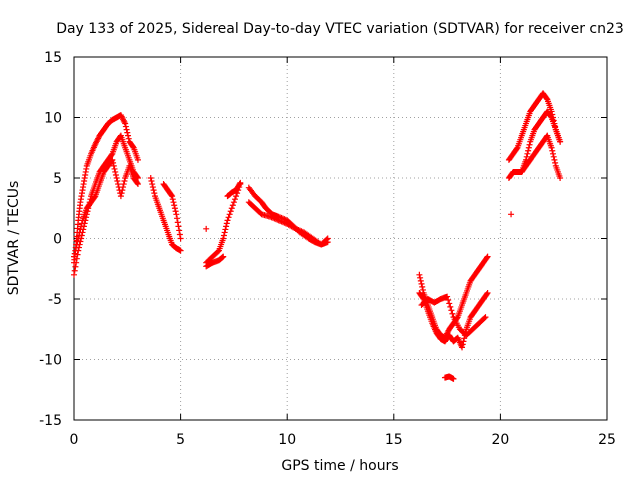 The height and width of the screenshot is (480, 640). Describe the element at coordinates (287, 440) in the screenshot. I see `x-tick-label: 10` at that location.